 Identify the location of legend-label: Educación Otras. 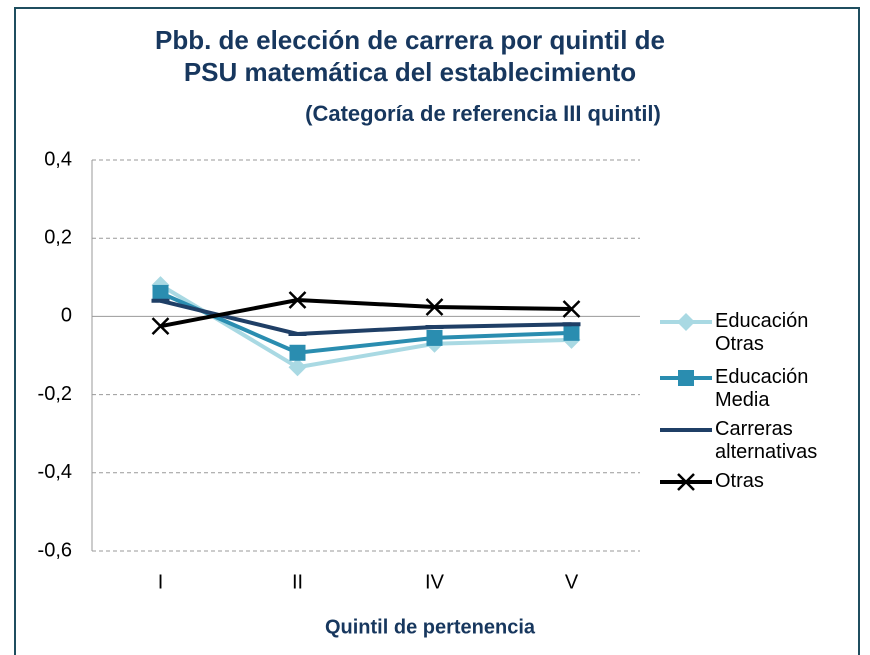
(762, 332).